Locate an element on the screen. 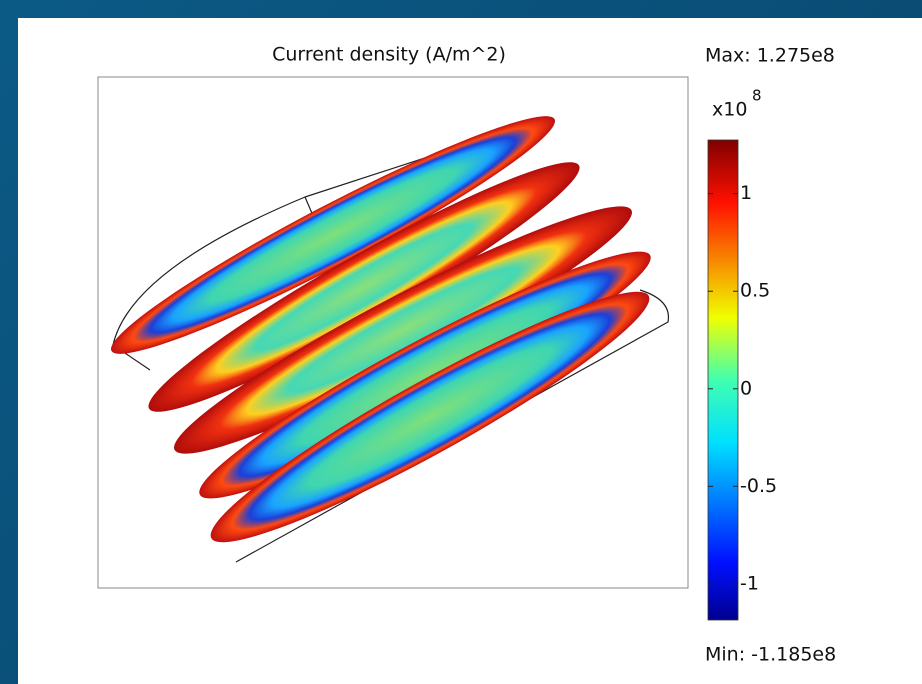  scale-base: x10 is located at coordinates (729, 110).